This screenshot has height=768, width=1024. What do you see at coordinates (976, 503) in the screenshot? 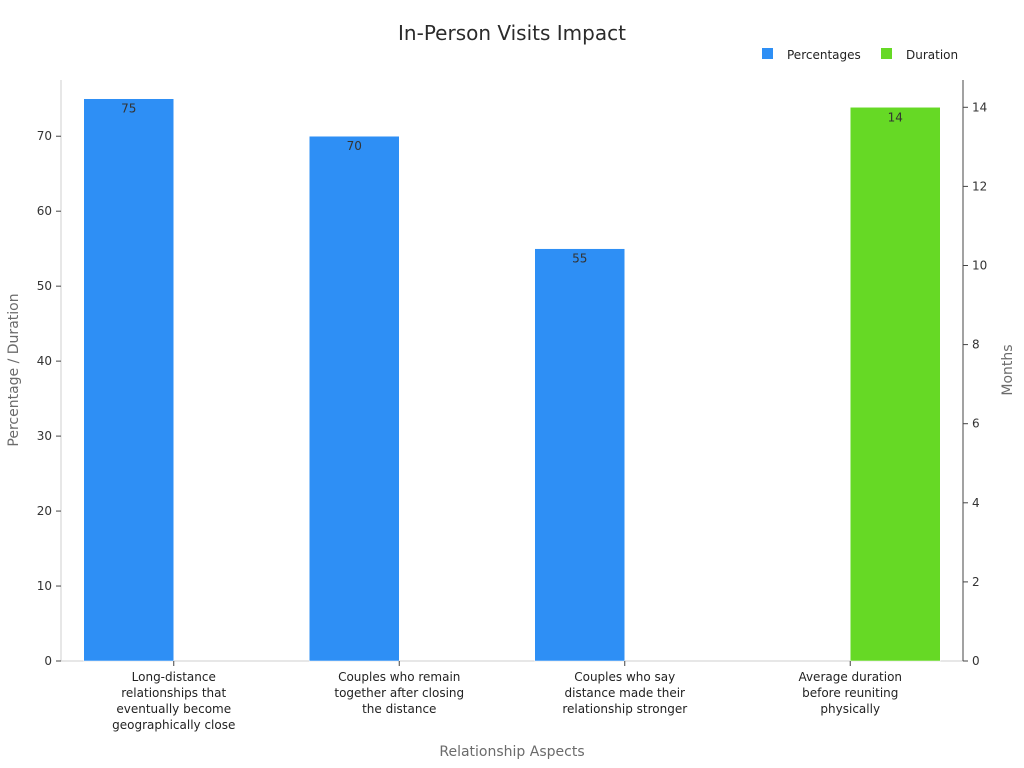
I see `y2-tick-label: 4` at bounding box center [976, 503].